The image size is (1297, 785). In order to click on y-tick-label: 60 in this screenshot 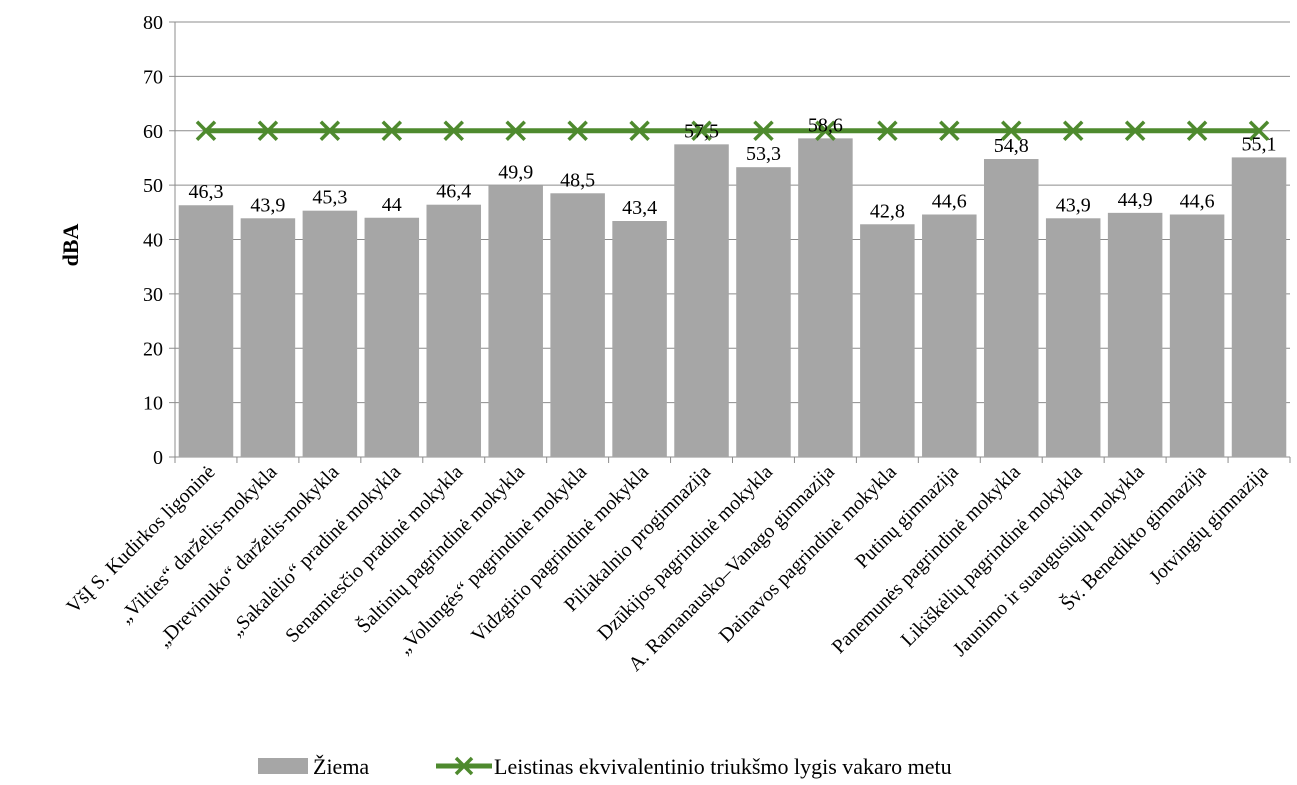, I will do `click(153, 132)`.